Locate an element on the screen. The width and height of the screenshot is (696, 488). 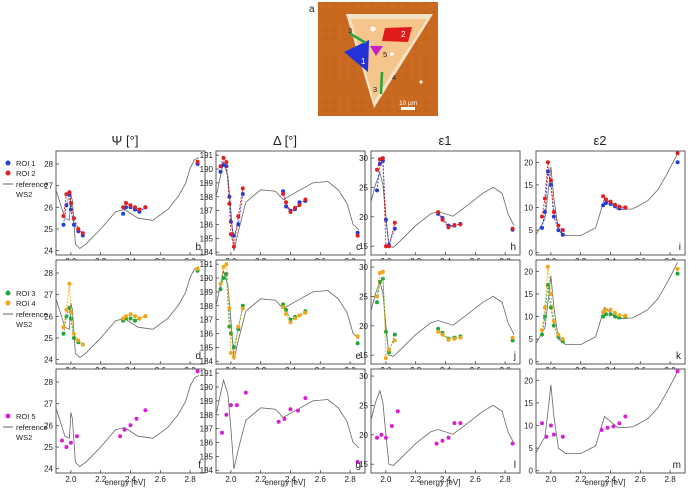
y-tick-label: 24 is located at coordinates (48, 360).